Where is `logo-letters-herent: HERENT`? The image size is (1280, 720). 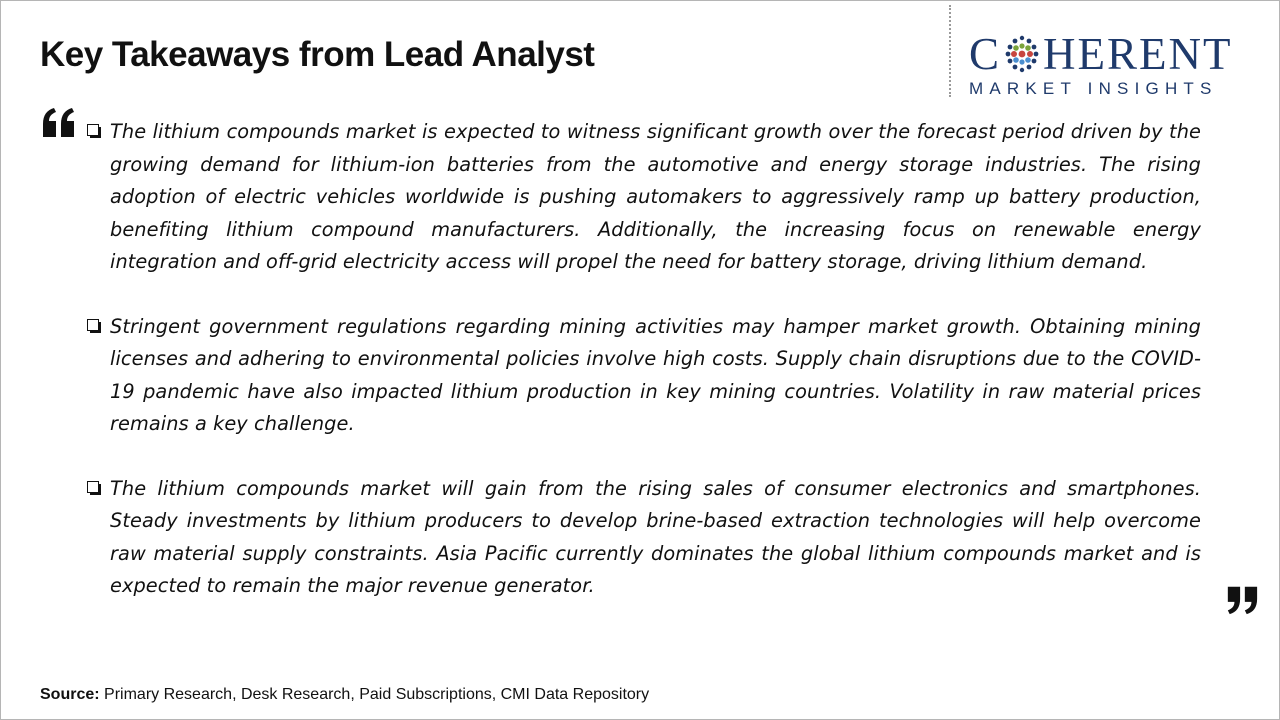 logo-letters-herent: HERENT is located at coordinates (1138, 54).